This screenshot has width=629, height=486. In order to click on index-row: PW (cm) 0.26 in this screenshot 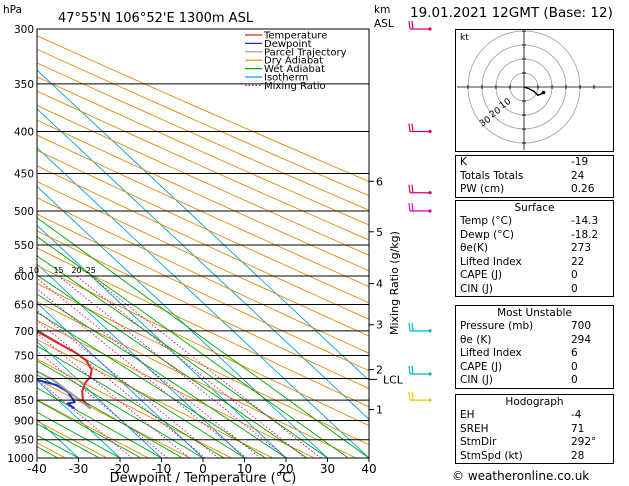, I will do `click(534, 190)`.